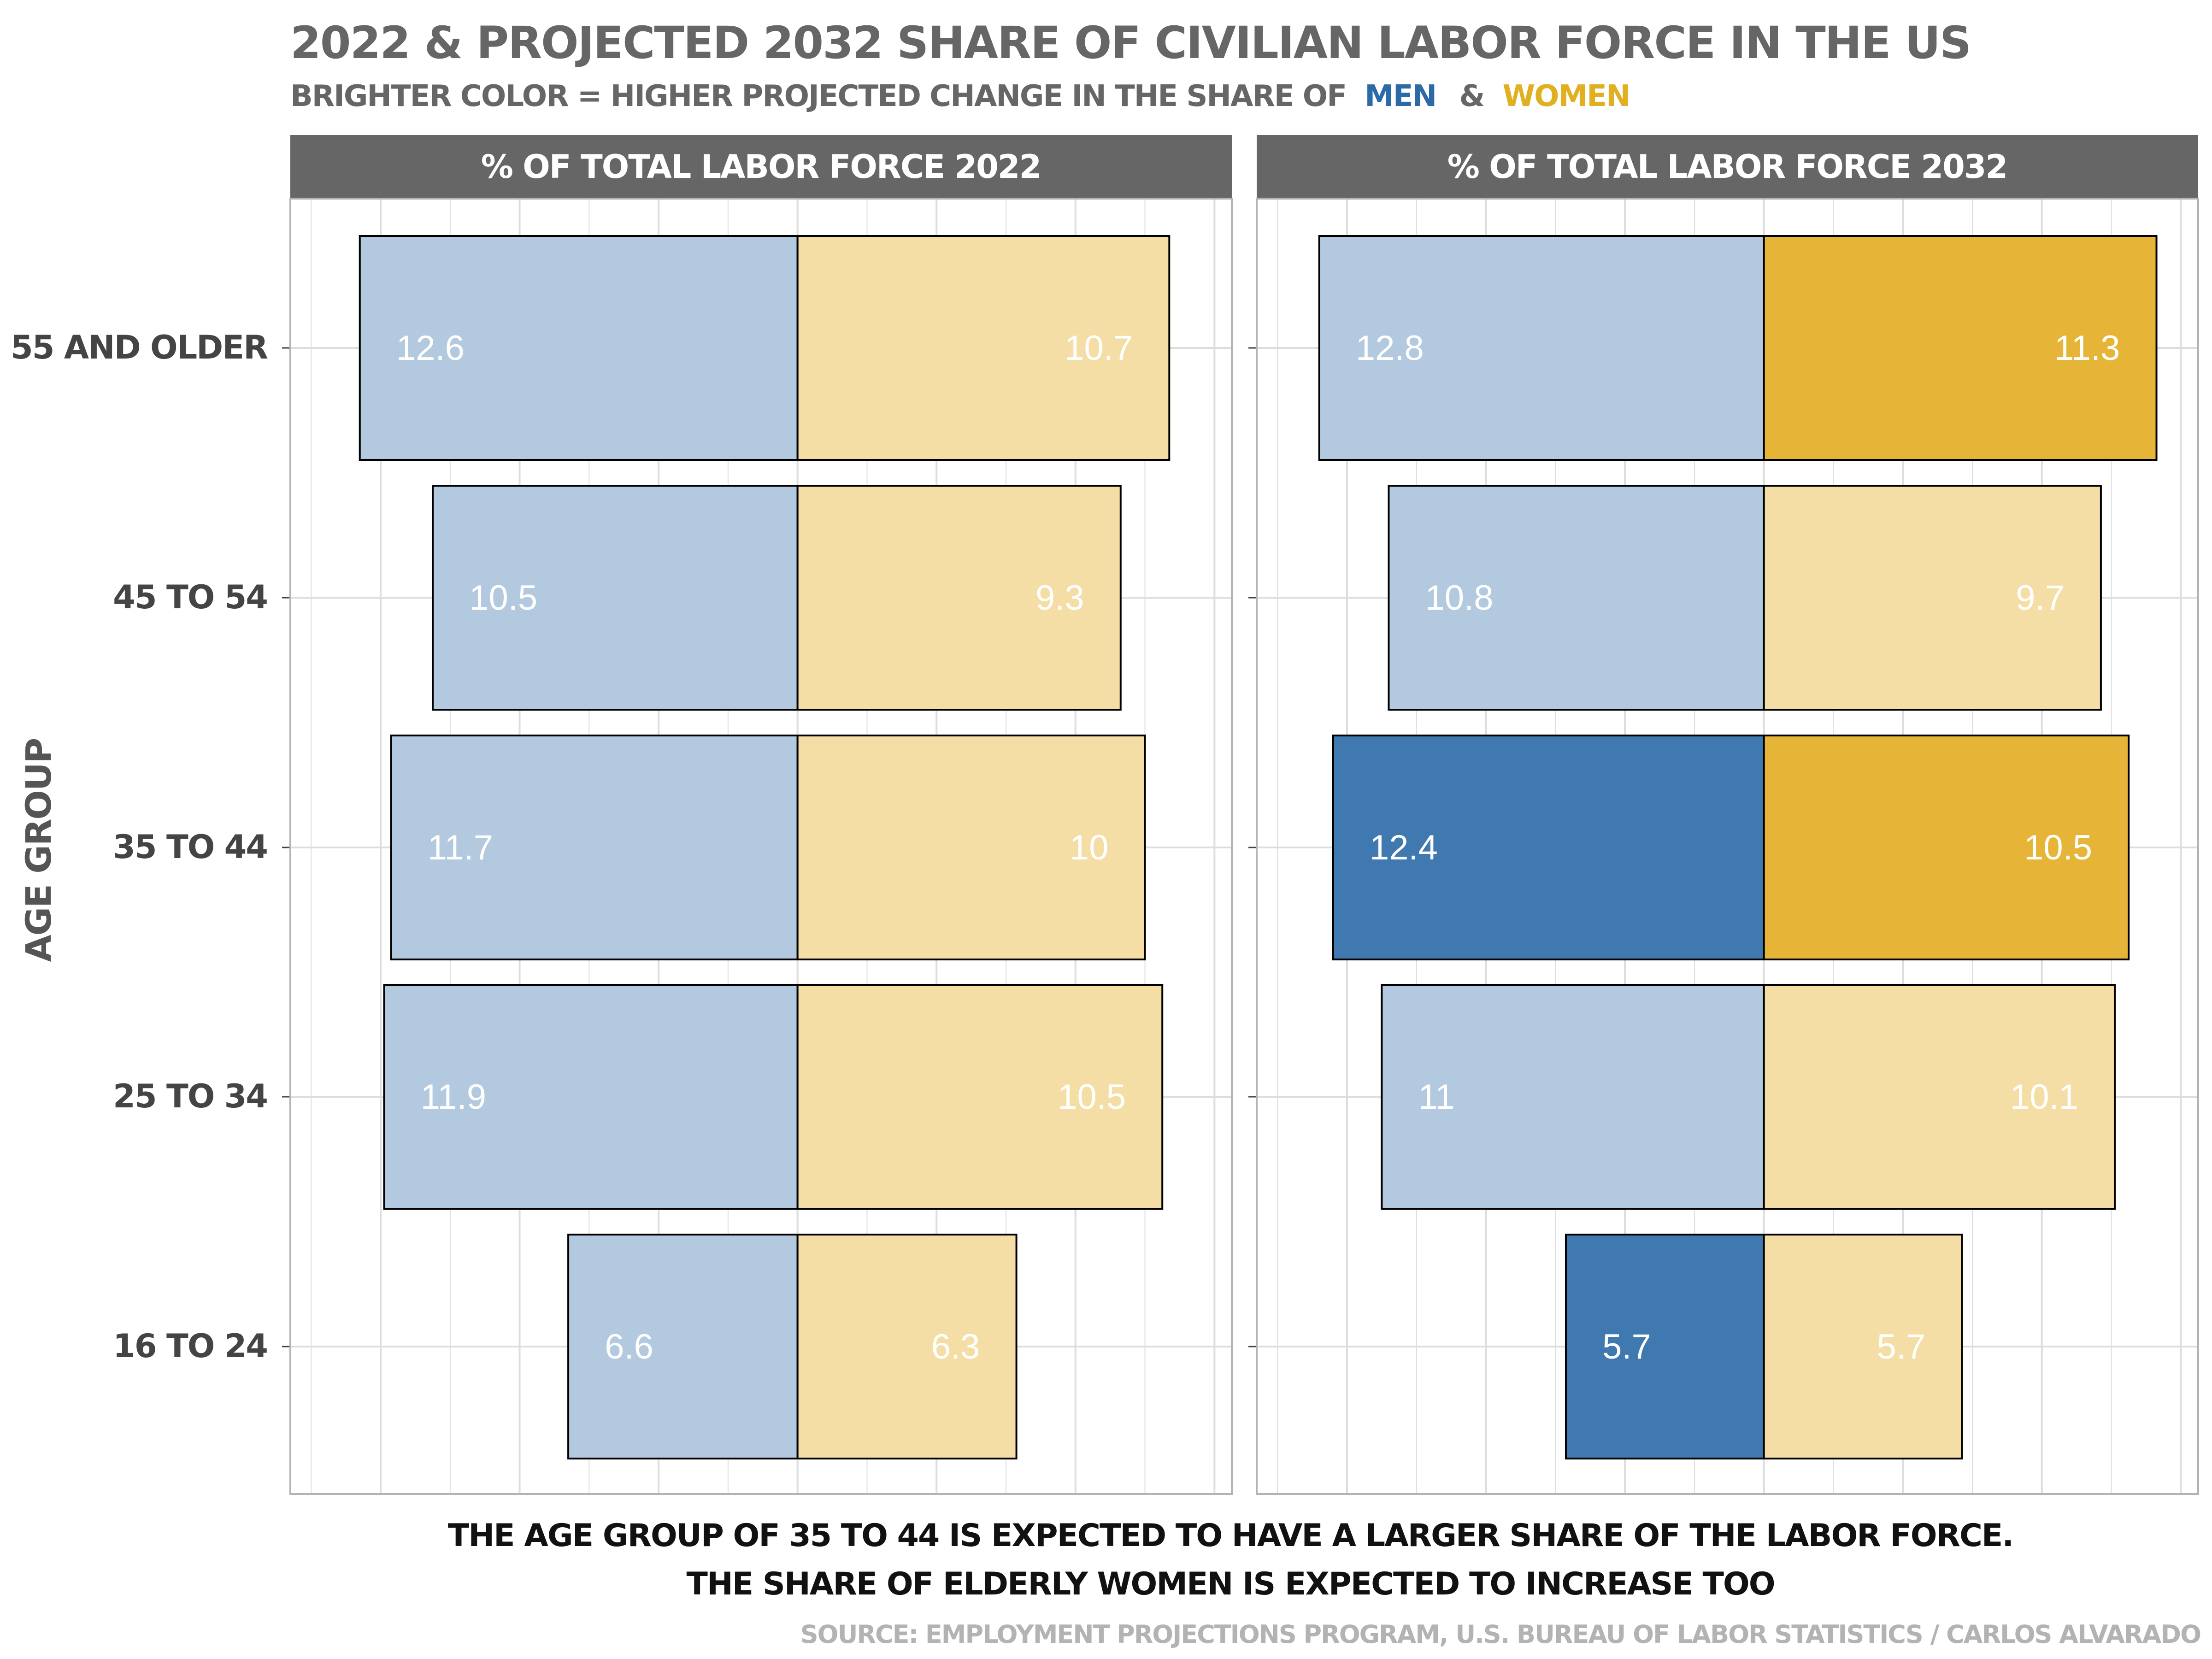  What do you see at coordinates (591, 1097) in the screenshot?
I see `bar-men-25-to-34-2022` at bounding box center [591, 1097].